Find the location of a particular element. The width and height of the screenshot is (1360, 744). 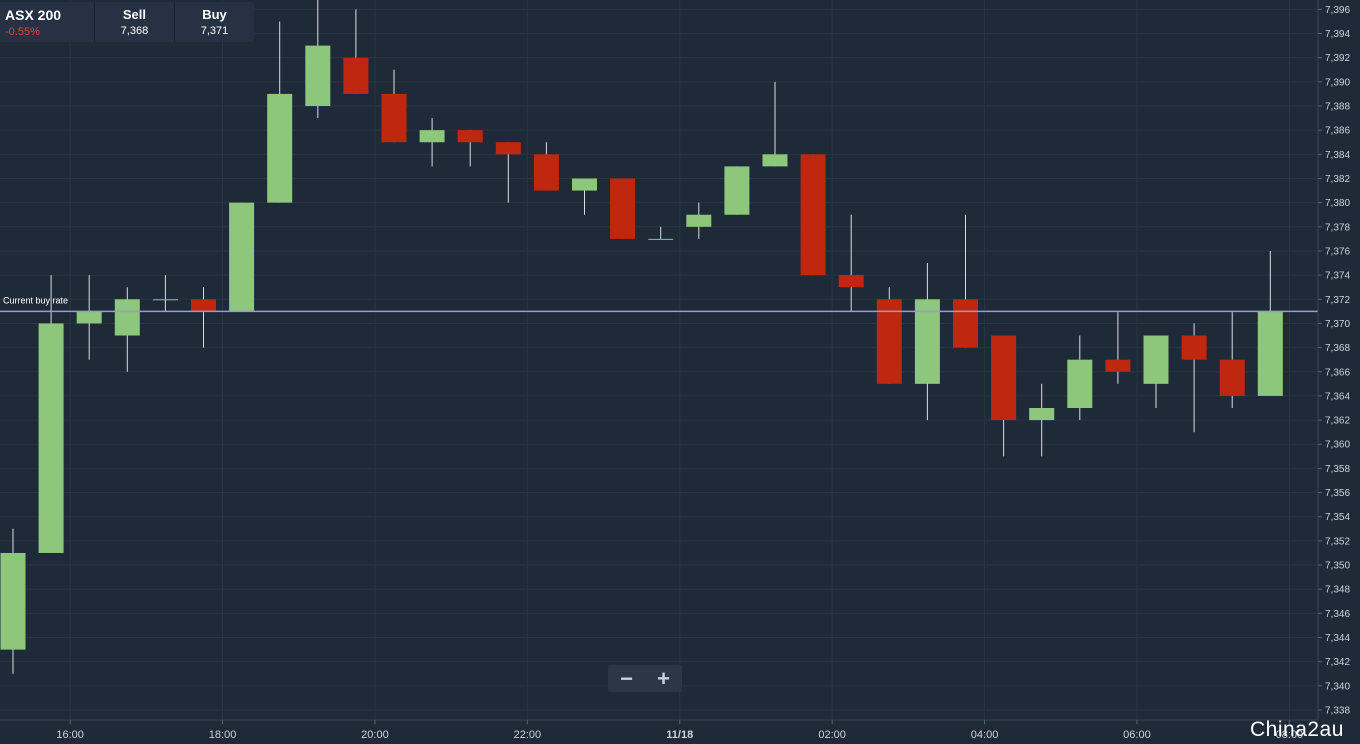

time-axis-background is located at coordinates (659, 732).